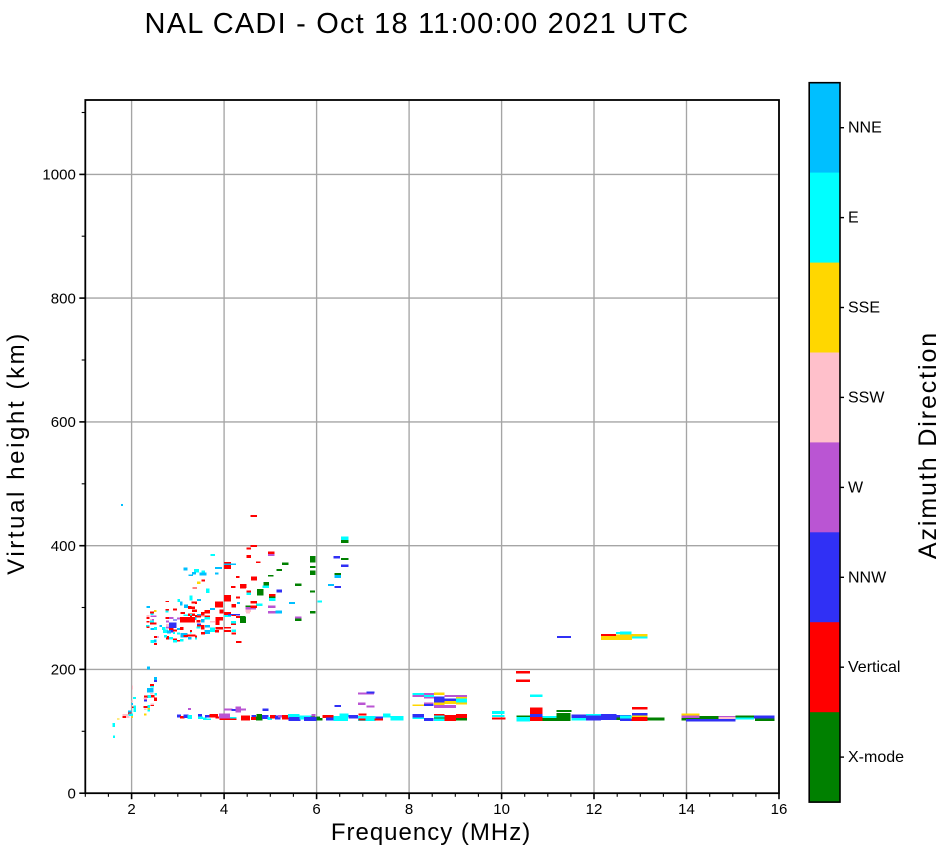 The image size is (951, 861). I want to click on svg-text: NNE, so click(865, 128).